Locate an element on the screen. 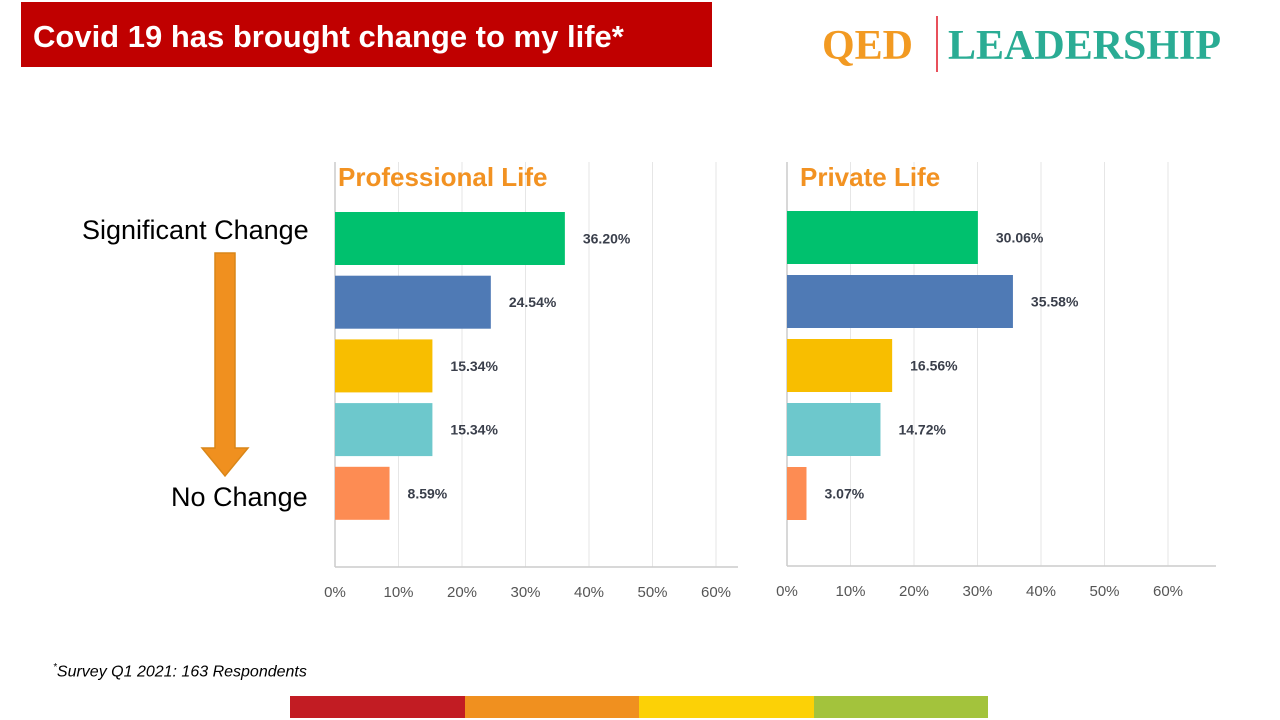 The image size is (1280, 720). footnote-marker: * is located at coordinates (55, 667).